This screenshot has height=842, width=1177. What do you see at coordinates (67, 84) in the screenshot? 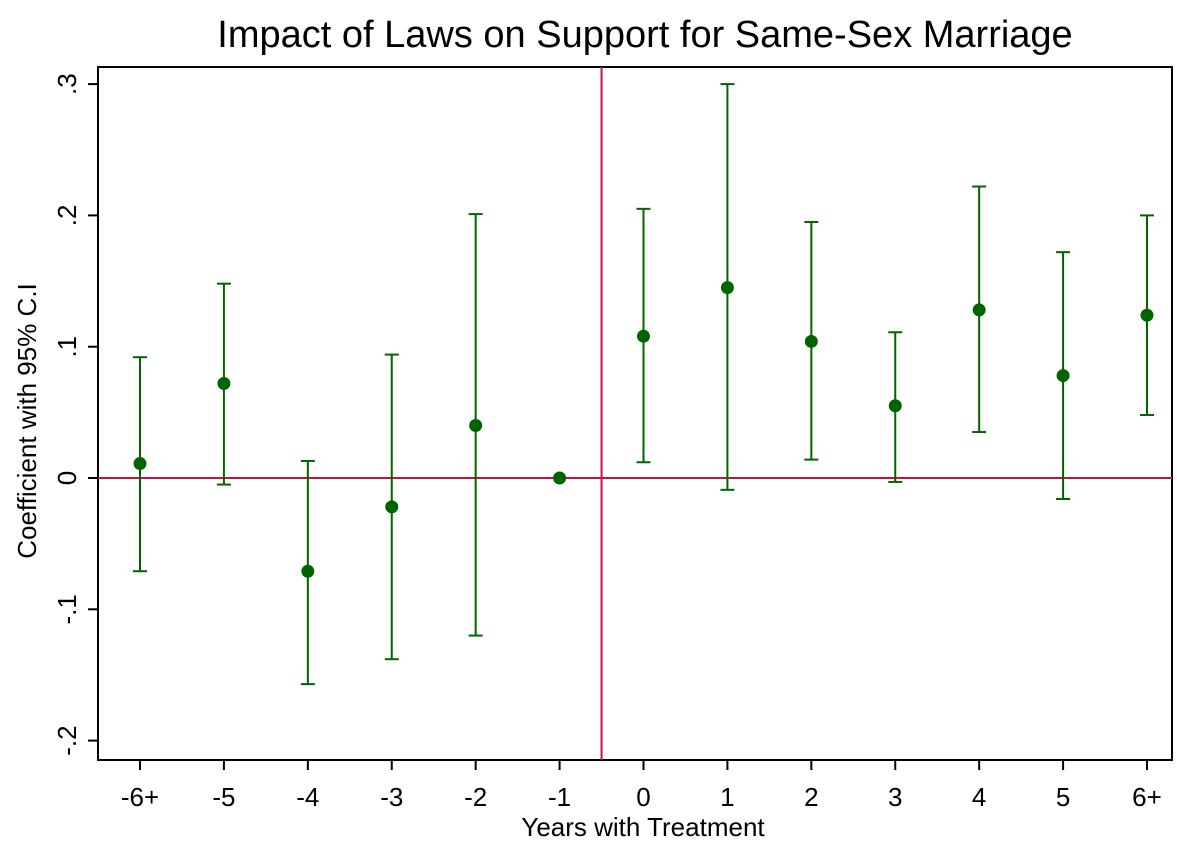
I see `y-tick-label: .3` at bounding box center [67, 84].